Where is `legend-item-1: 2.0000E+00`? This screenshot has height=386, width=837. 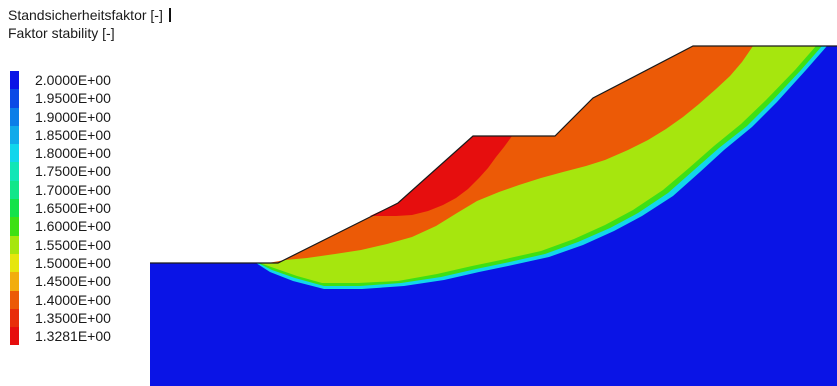 legend-item-1: 2.0000E+00 is located at coordinates (75, 80).